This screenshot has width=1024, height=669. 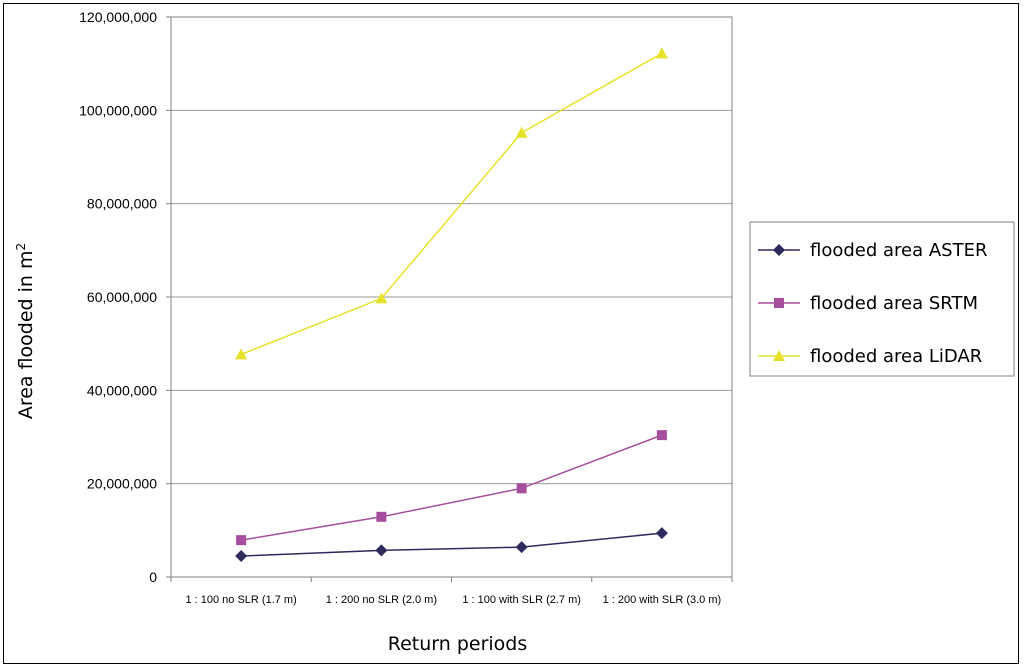 I want to click on legend-label: flooded area ASTER, so click(x=899, y=250).